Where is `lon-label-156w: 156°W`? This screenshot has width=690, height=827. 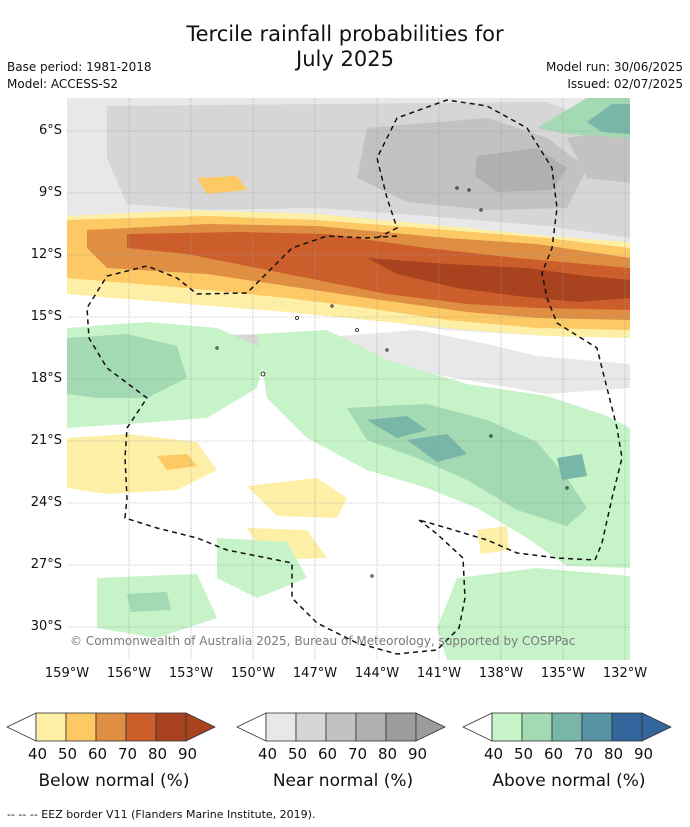 lon-label-156w: 156°W is located at coordinates (129, 673).